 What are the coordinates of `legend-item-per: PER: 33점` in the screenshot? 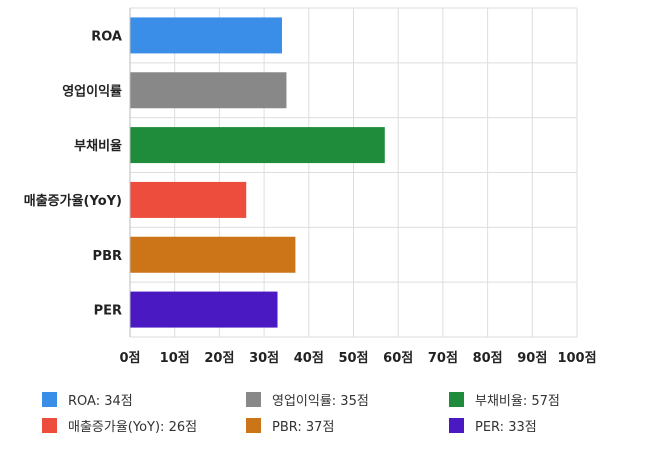 It's located at (493, 425).